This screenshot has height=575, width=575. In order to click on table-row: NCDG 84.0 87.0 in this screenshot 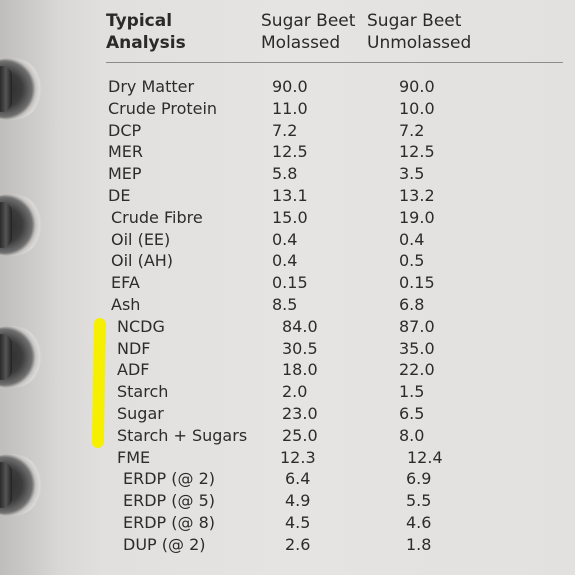, I will do `click(287, 327)`.